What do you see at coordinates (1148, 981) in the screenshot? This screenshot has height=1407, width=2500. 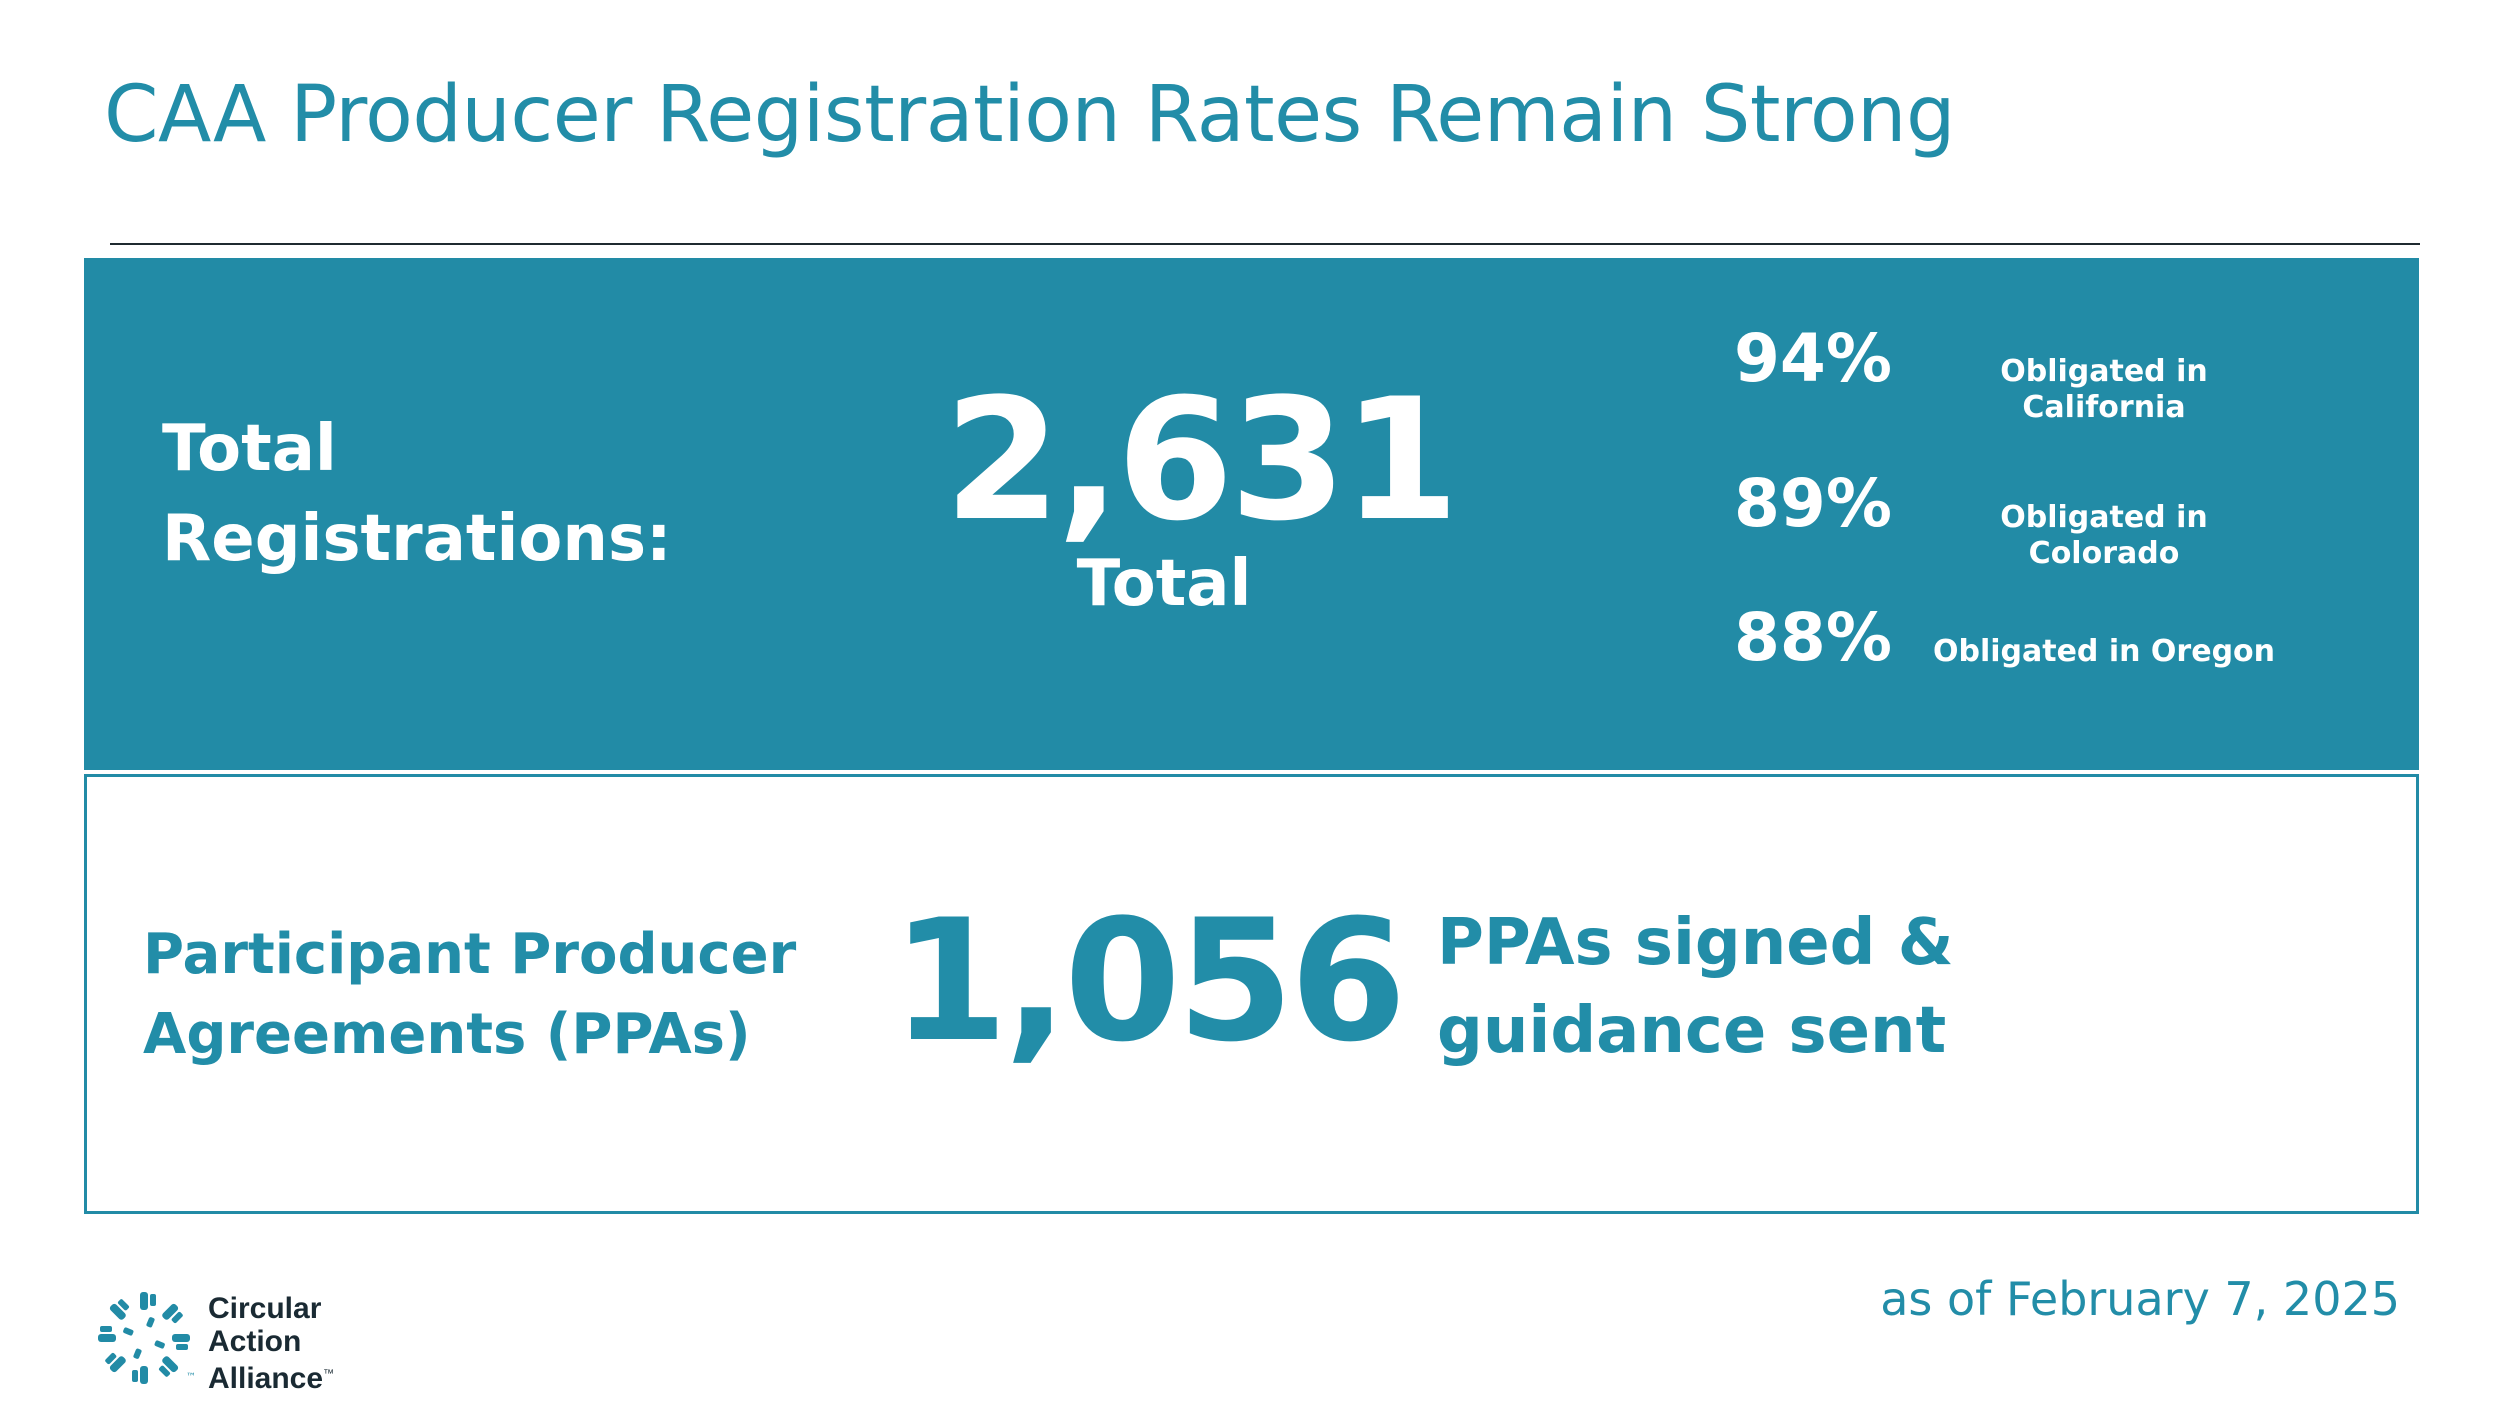 I see `ppa-number: 1,056` at bounding box center [1148, 981].